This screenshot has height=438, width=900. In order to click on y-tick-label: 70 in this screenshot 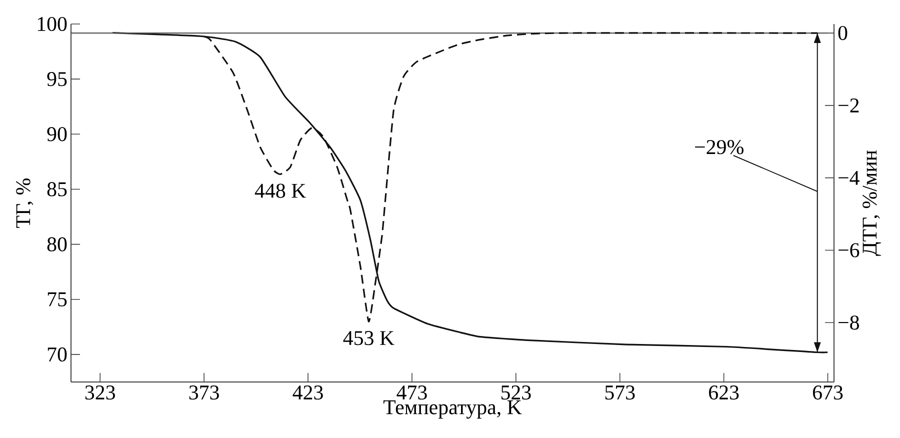, I will do `click(57, 354)`.